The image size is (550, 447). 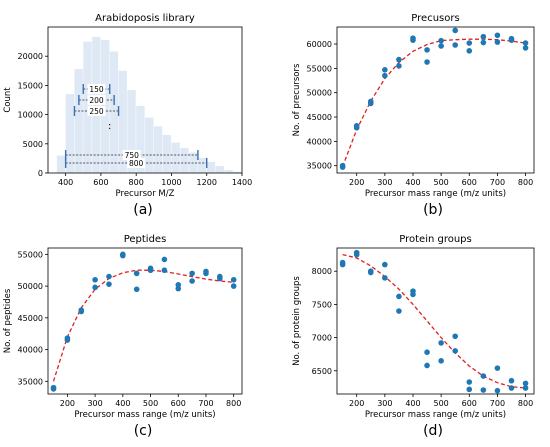 I want to click on y-tick-label: 15000, so click(x=30, y=85).